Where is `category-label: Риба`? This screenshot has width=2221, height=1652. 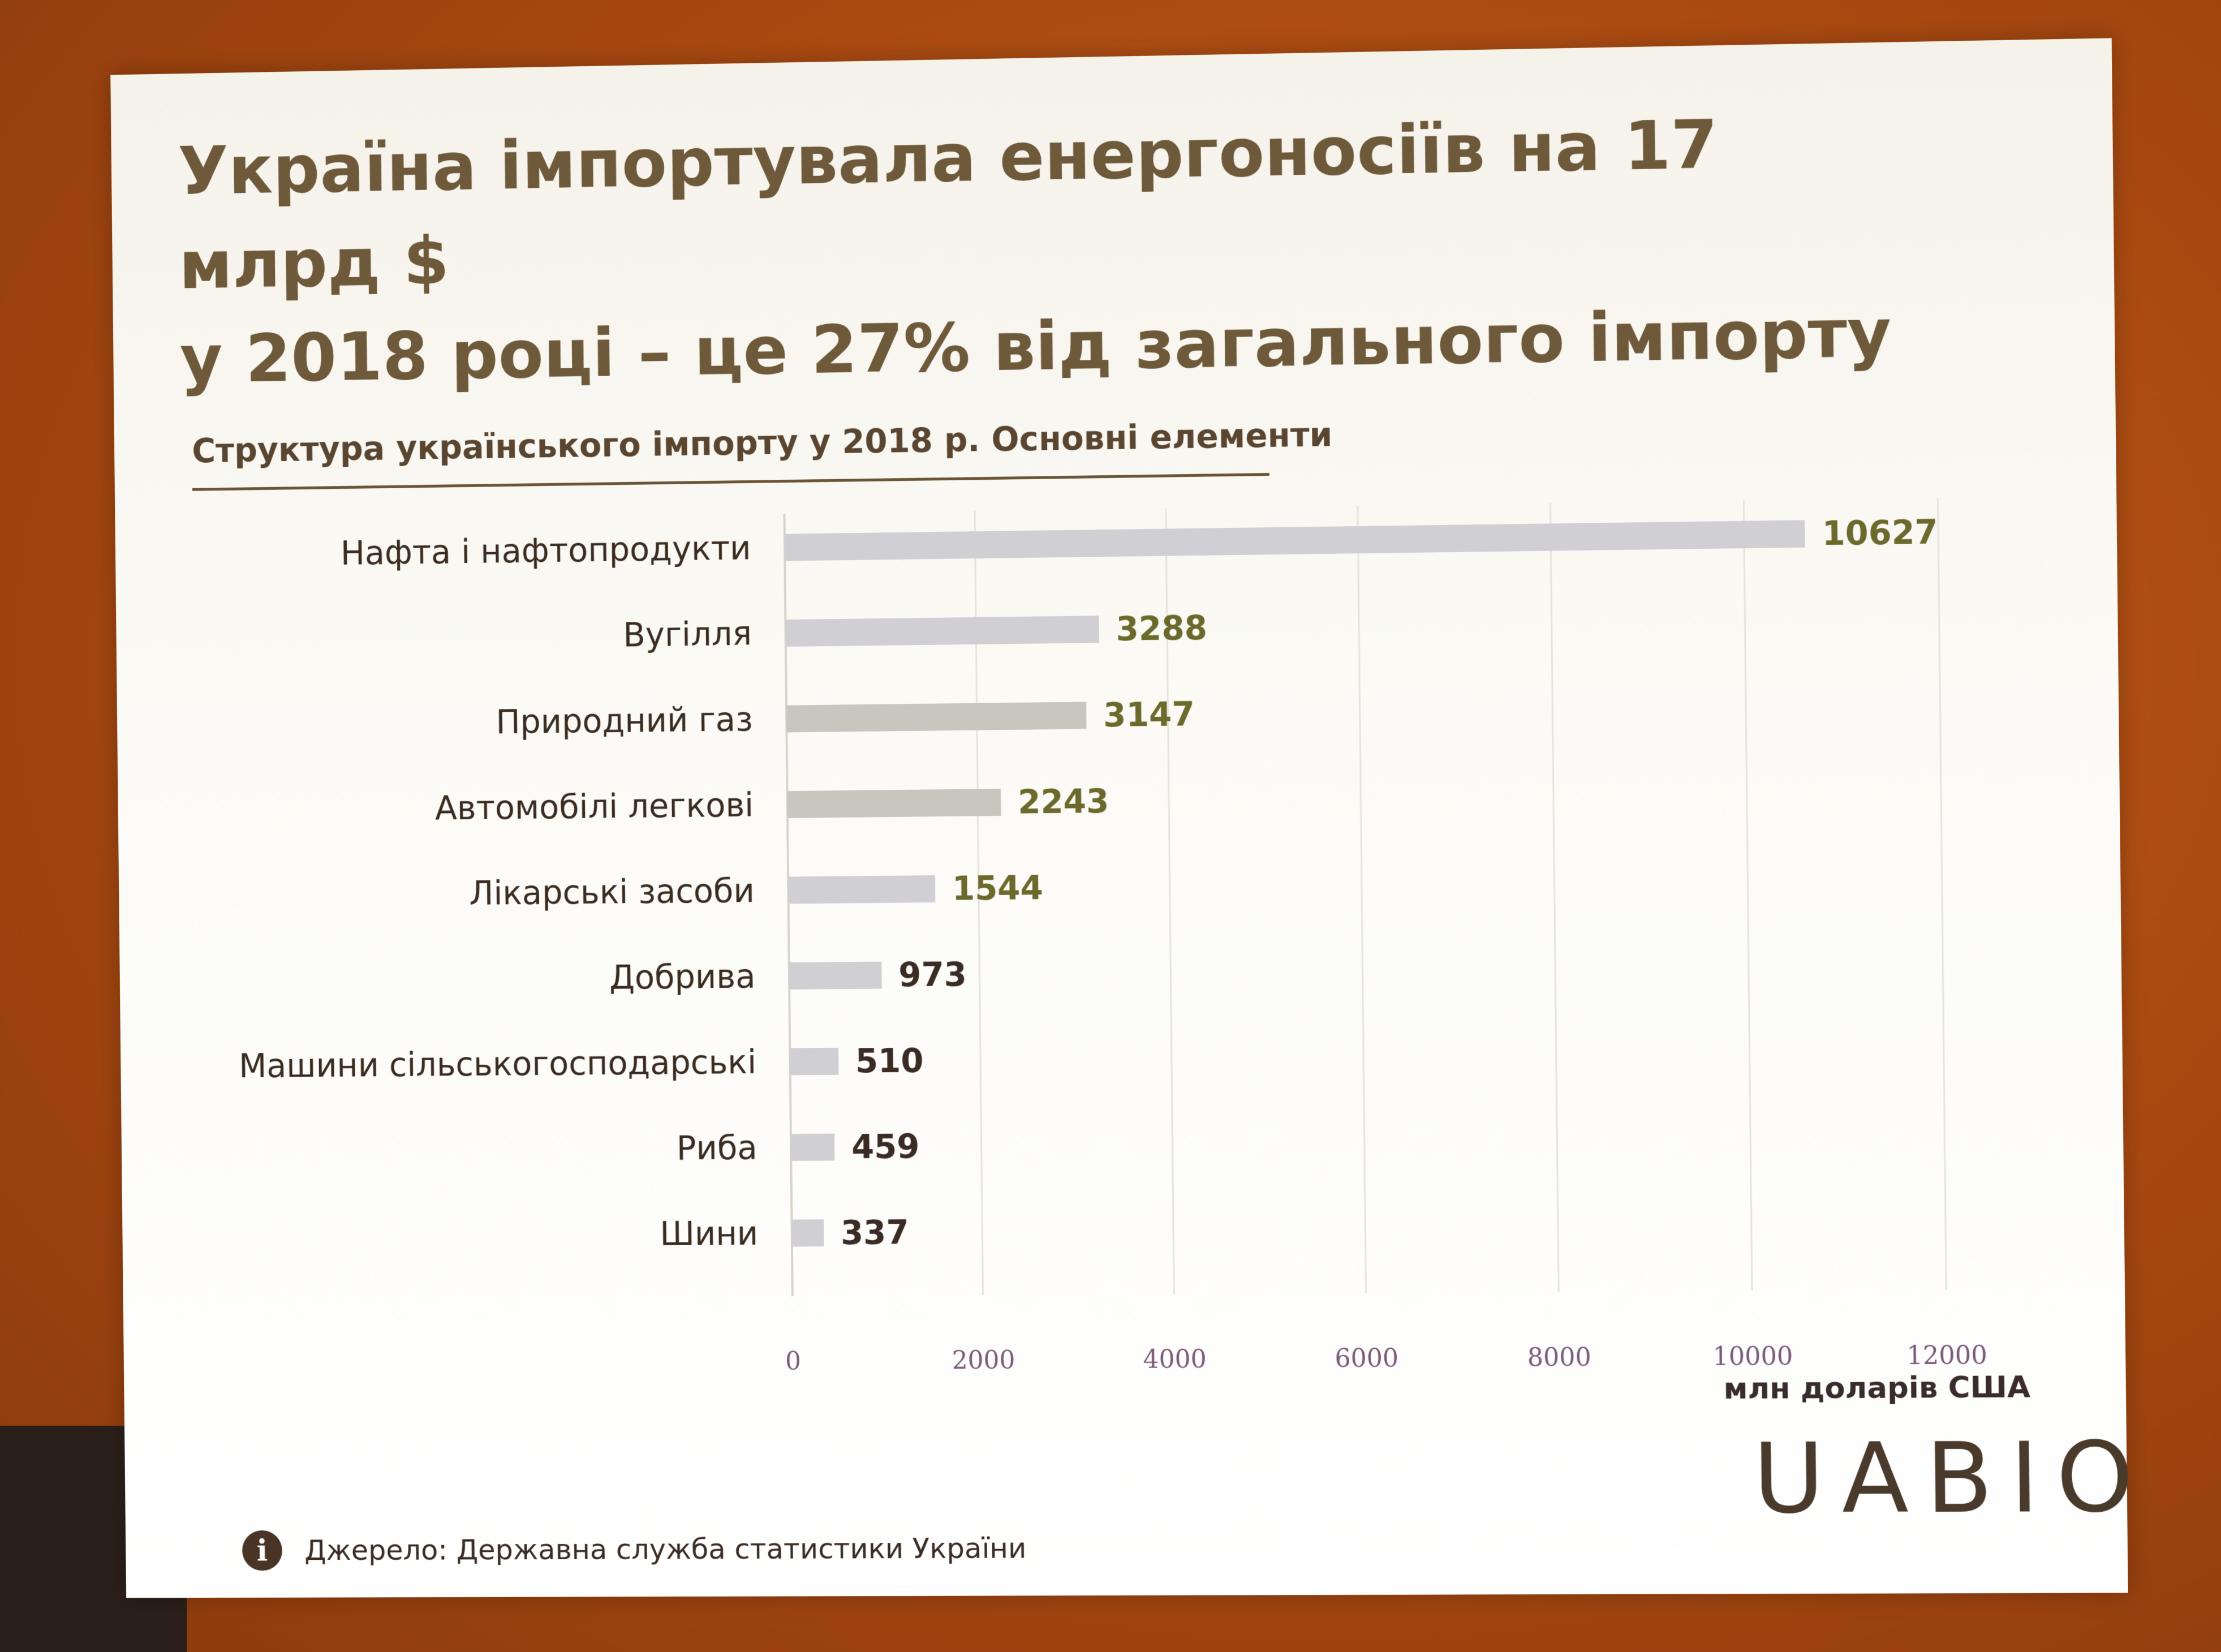
category-label: Риба is located at coordinates (717, 1147).